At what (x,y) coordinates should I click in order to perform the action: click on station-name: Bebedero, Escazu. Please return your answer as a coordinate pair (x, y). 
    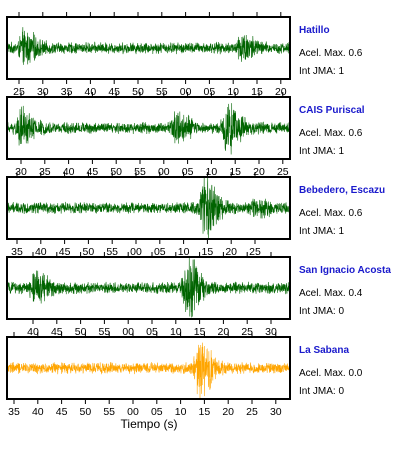
    Looking at the image, I should click on (342, 190).